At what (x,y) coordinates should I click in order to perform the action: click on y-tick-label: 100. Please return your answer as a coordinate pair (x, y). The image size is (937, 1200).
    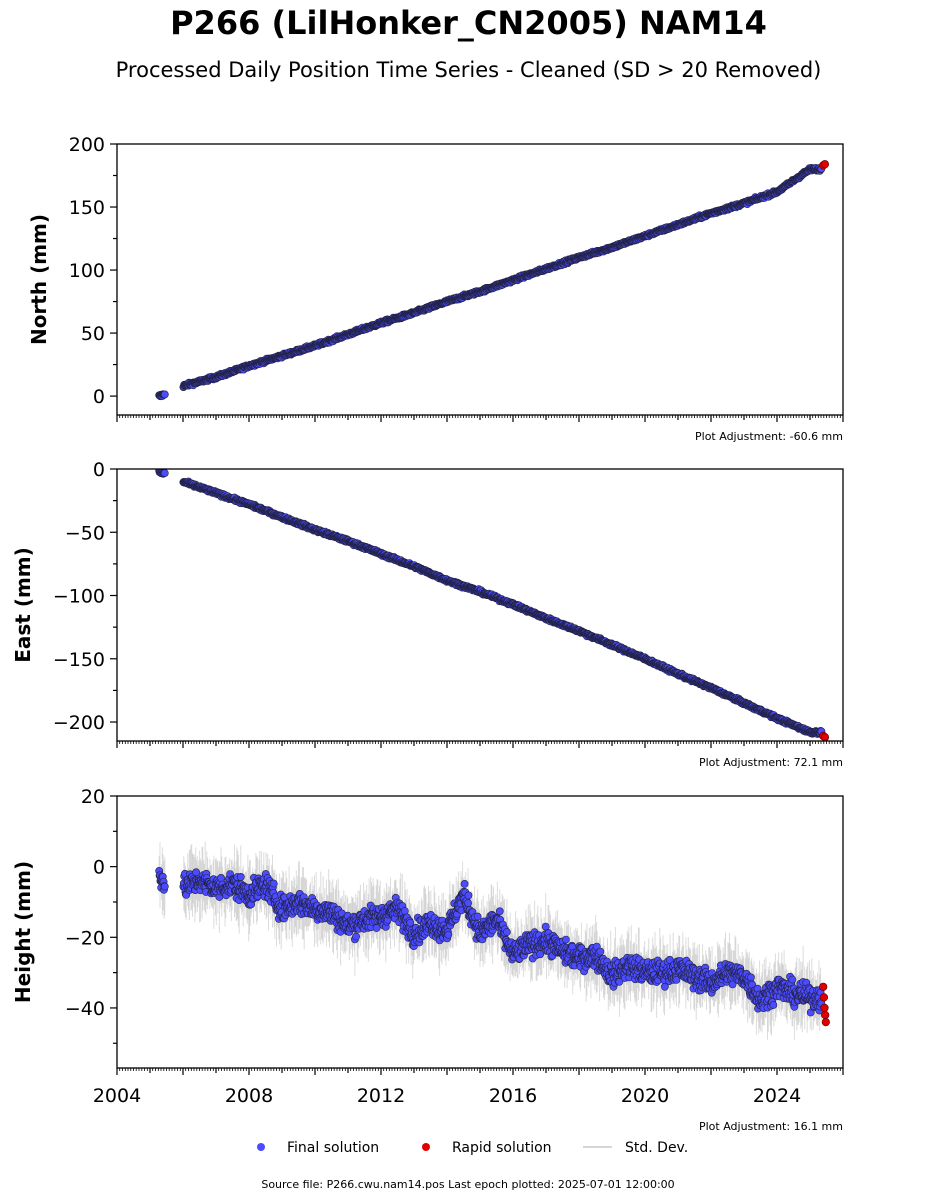
    Looking at the image, I should click on (87, 271).